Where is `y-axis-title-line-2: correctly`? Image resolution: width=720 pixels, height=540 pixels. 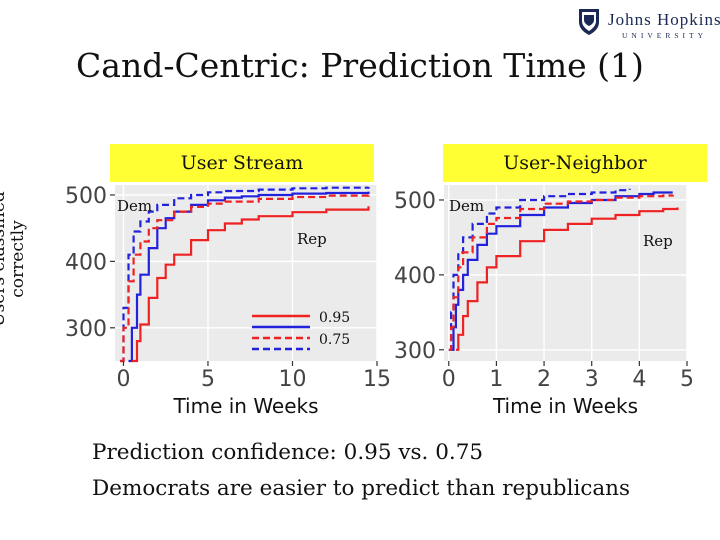
y-axis-title-line-2: correctly is located at coordinates (18, 259).